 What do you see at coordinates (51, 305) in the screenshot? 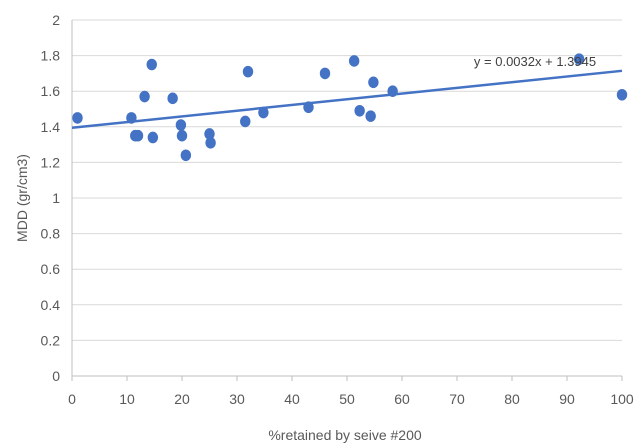
I see `y-tick-label: 0.4` at bounding box center [51, 305].